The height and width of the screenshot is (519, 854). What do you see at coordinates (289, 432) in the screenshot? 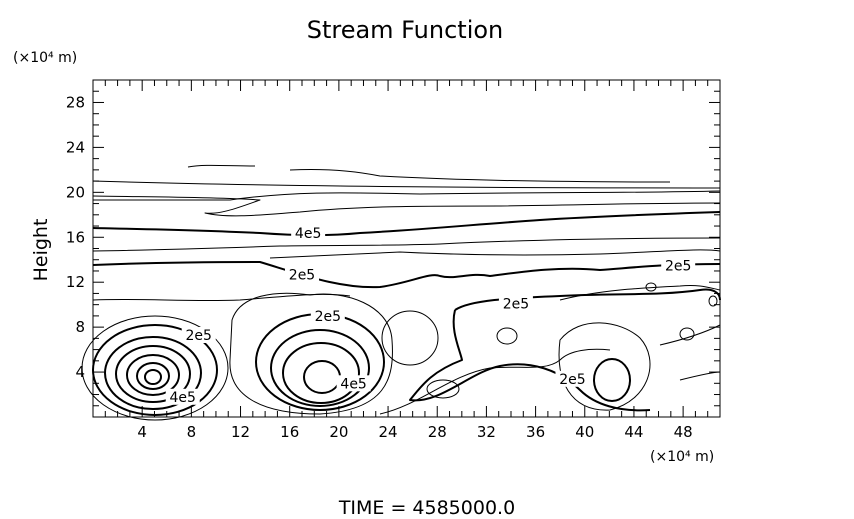
I see `x-tick-label: 16` at bounding box center [289, 432].